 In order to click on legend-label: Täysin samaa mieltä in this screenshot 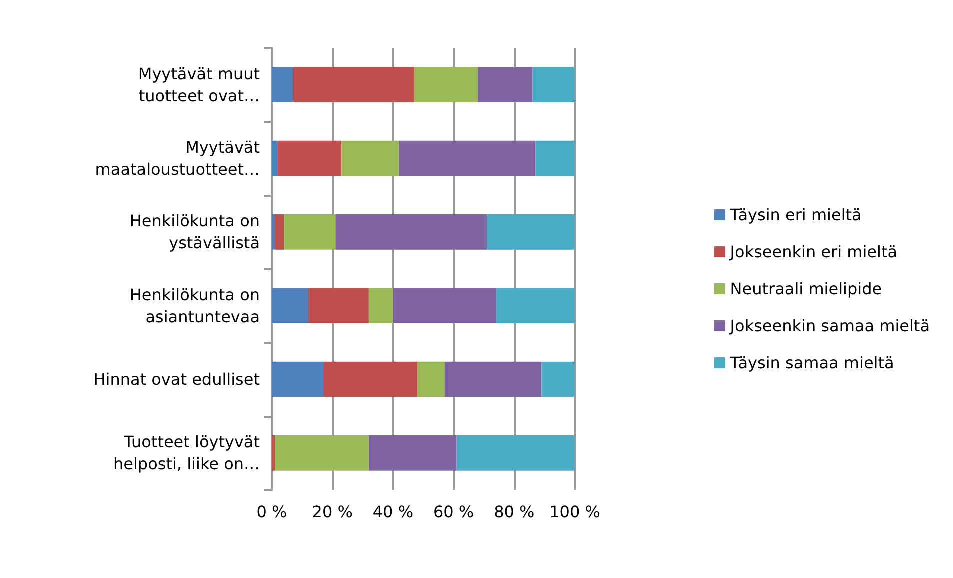, I will do `click(811, 363)`.